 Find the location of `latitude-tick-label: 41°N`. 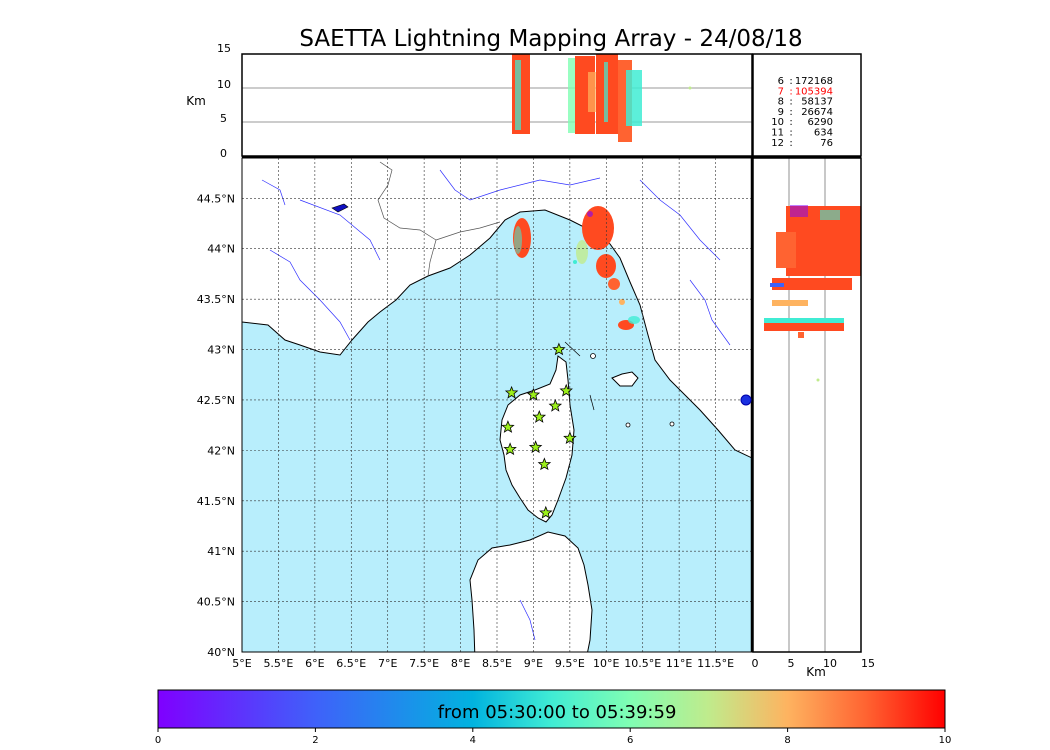

latitude-tick-label: 41°N is located at coordinates (221, 551).